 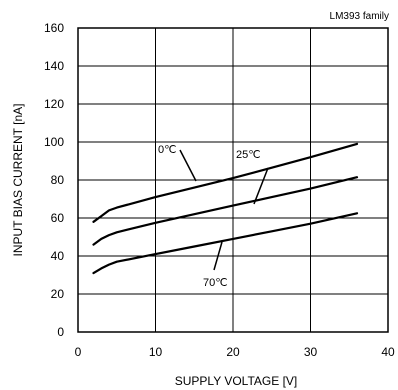 I want to click on y-axis-title: INPUT BIAS CURRENT [nA], so click(x=18, y=180).